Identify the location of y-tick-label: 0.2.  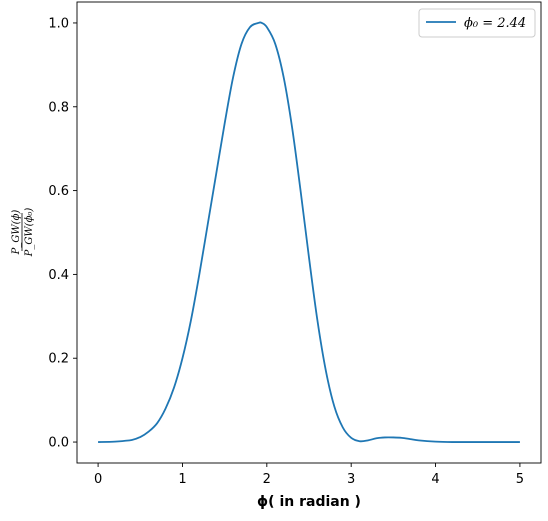
(58, 359).